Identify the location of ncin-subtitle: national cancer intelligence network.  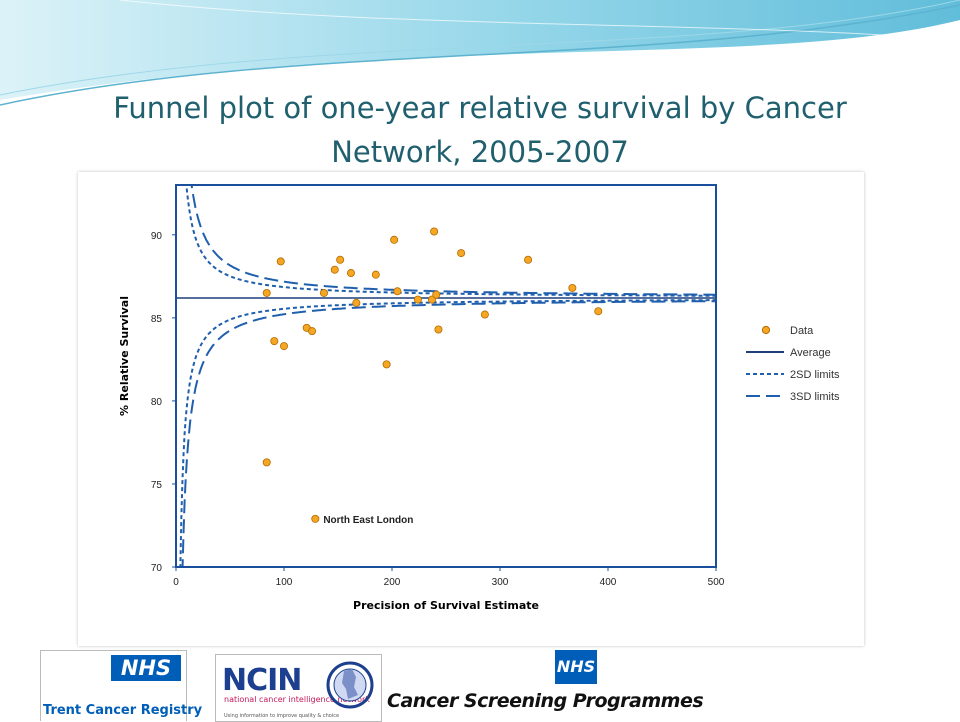
(297, 699).